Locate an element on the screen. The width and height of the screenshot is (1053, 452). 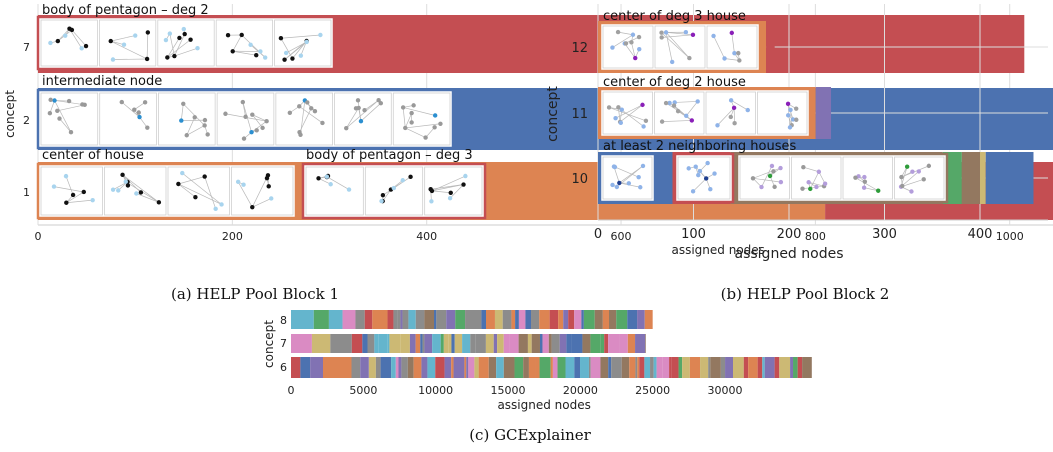
concept-annotation: center of deg 3 house is located at coordinates (674, 16).